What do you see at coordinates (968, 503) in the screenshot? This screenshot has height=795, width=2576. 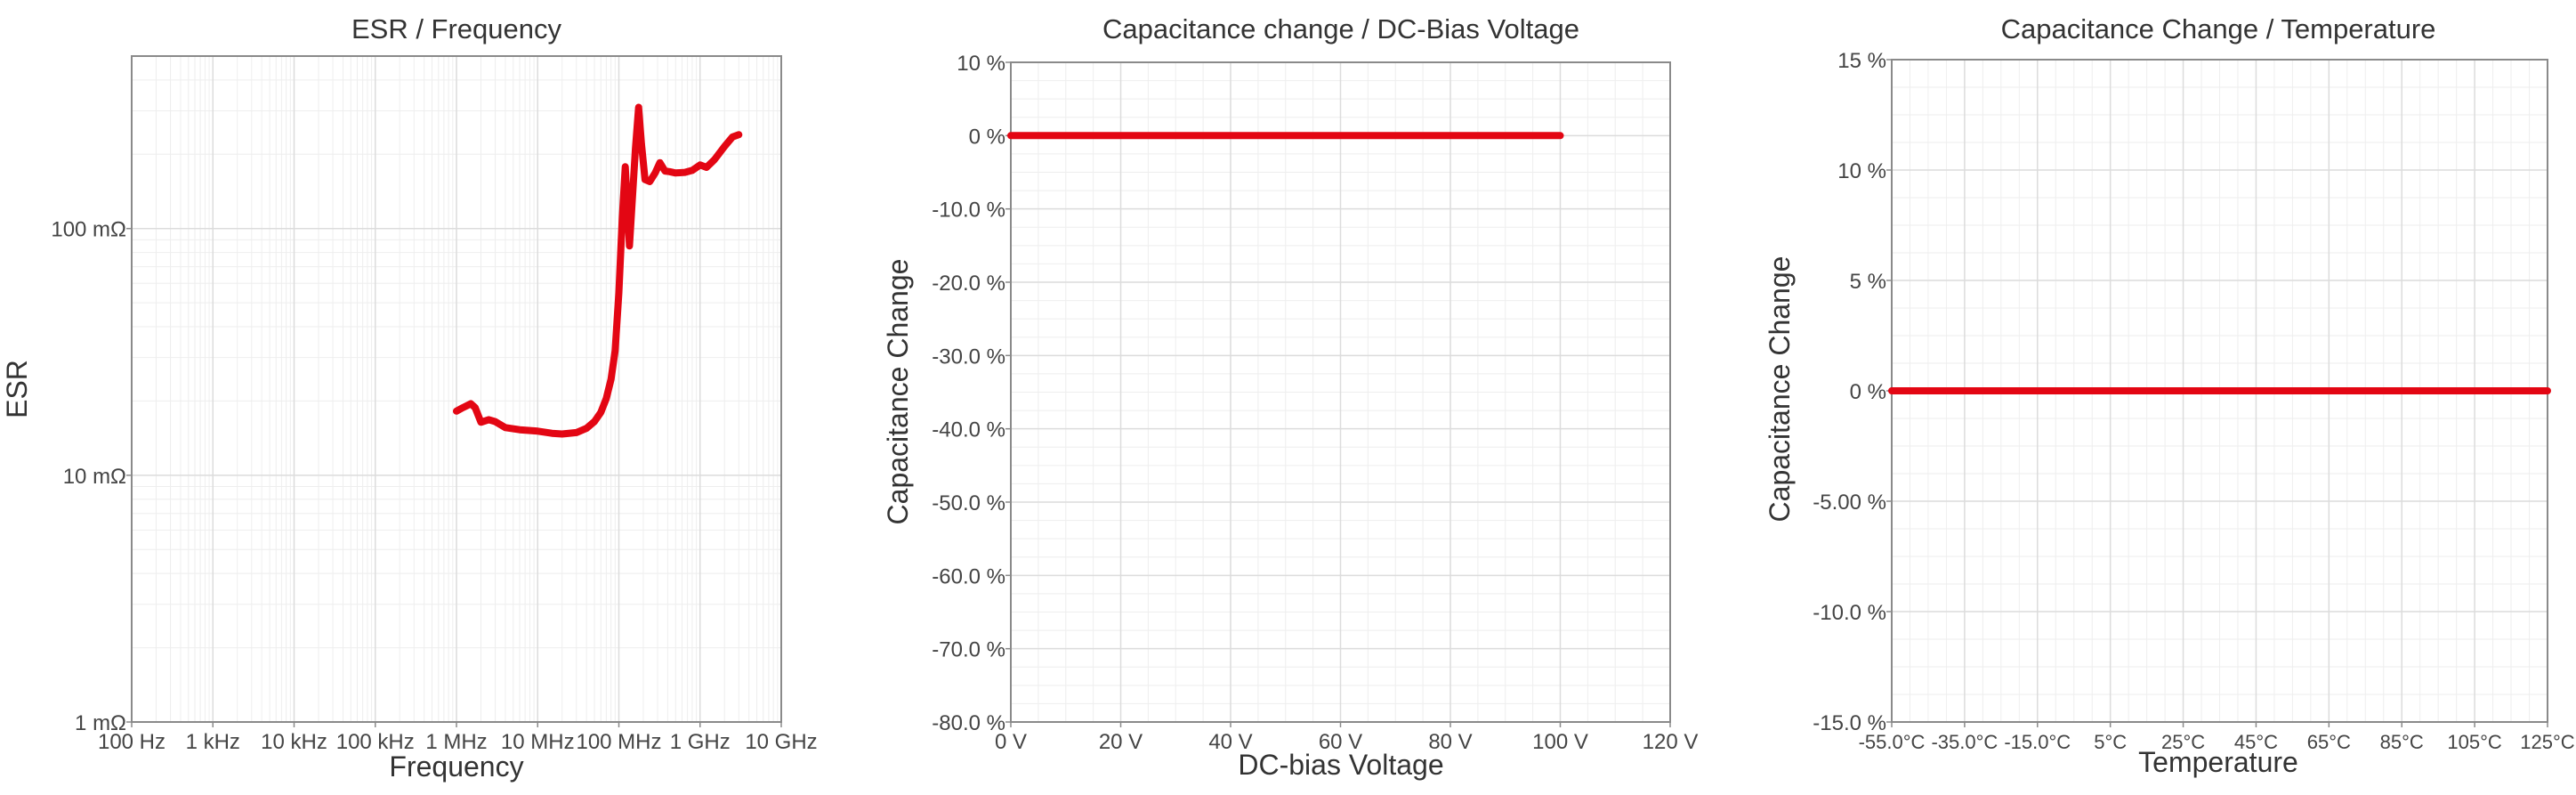 I see `y-tick-label: -50.0 %` at bounding box center [968, 503].